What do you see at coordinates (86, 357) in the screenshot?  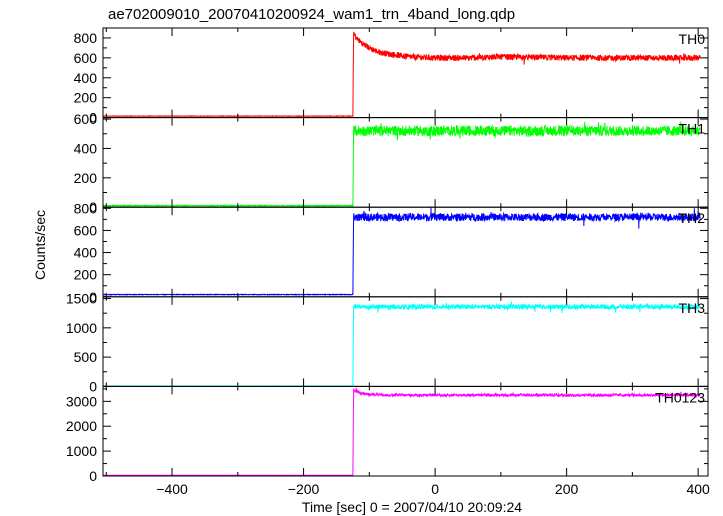 I see `y-tick-label: 500` at bounding box center [86, 357].